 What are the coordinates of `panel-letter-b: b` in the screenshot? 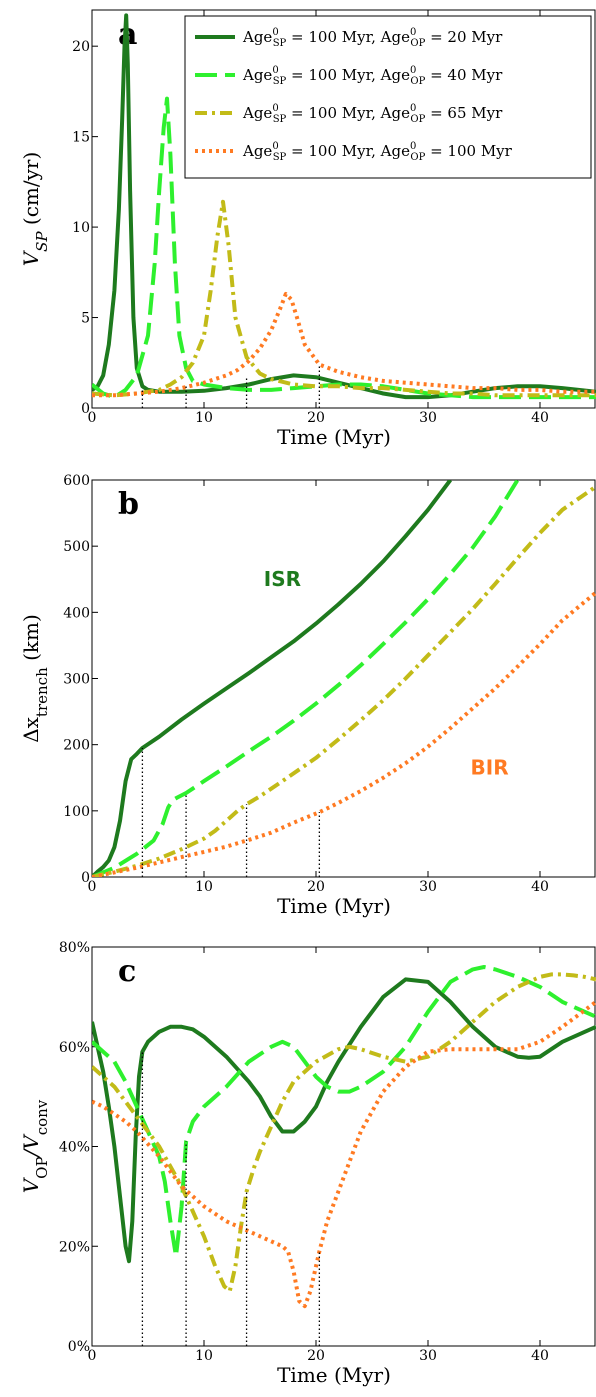 It's located at (128, 504).